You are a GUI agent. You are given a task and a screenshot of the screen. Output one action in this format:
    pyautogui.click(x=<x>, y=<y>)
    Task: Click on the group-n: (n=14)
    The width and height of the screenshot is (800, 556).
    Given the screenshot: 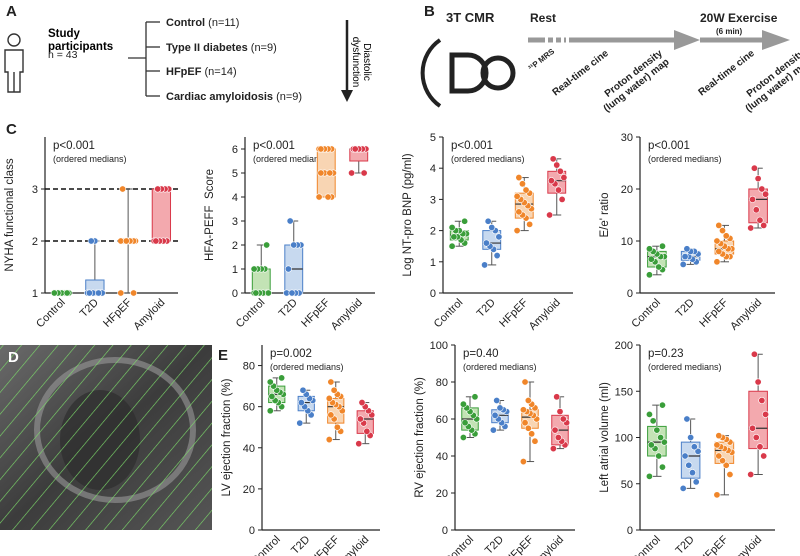 What is the action you would take?
    pyautogui.click(x=221, y=72)
    